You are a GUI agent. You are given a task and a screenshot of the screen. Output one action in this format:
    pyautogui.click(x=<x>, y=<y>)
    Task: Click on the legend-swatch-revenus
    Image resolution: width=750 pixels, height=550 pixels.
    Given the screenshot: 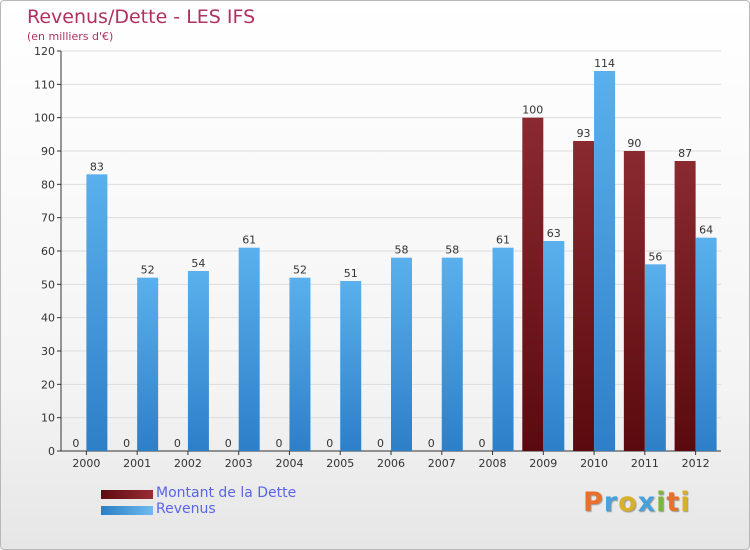 What is the action you would take?
    pyautogui.click(x=127, y=510)
    